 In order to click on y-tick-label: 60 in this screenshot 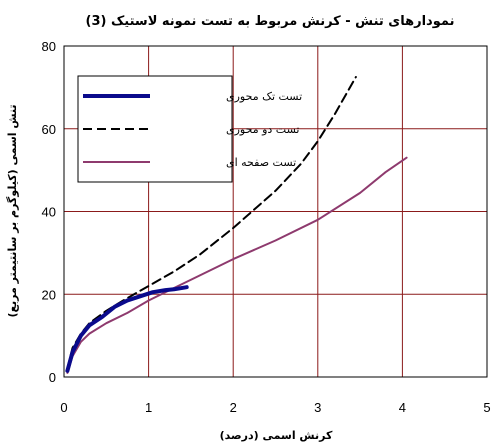, I will do `click(49, 129)`.